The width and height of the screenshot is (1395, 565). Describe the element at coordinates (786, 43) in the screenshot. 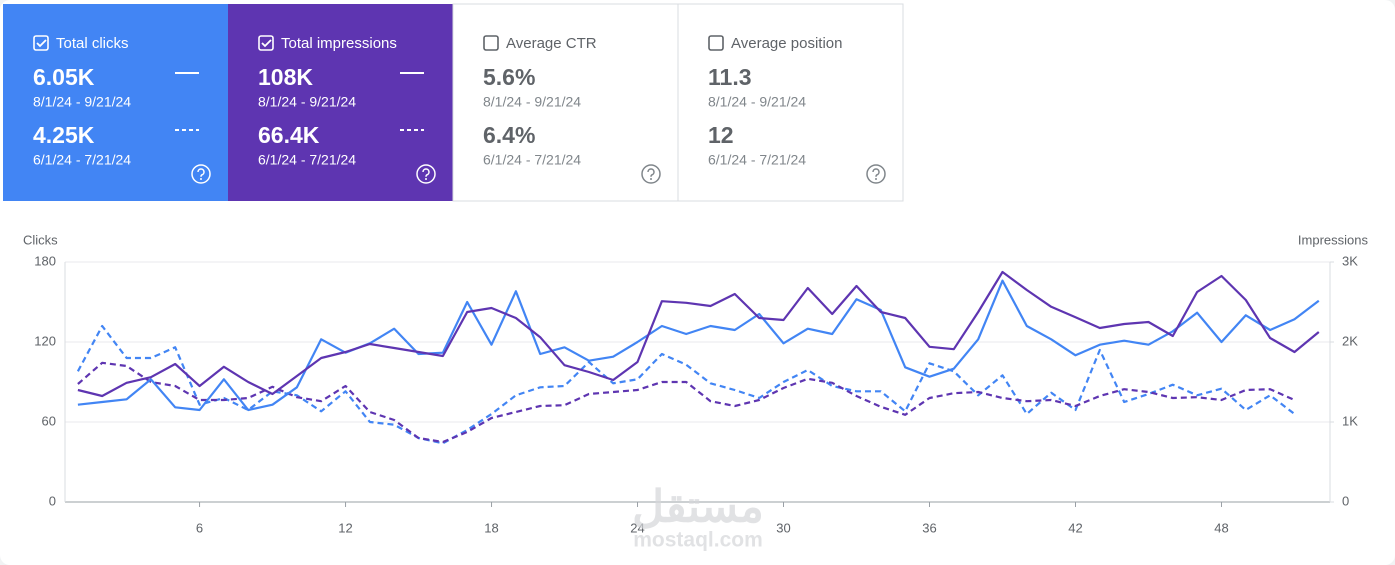

I see `card-title: Average position` at that location.